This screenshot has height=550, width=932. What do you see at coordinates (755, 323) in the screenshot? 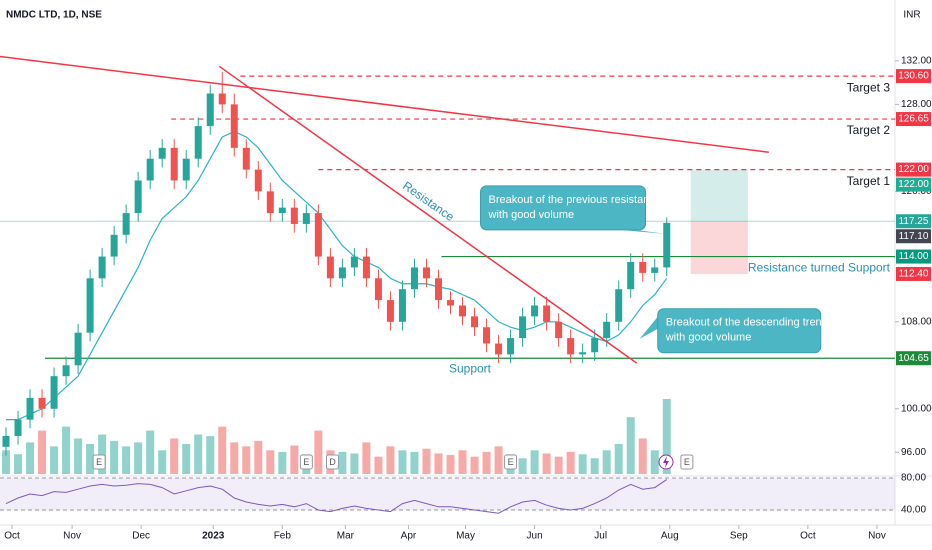
I see `callout-text: Breakout of the descending trendline` at bounding box center [755, 323].